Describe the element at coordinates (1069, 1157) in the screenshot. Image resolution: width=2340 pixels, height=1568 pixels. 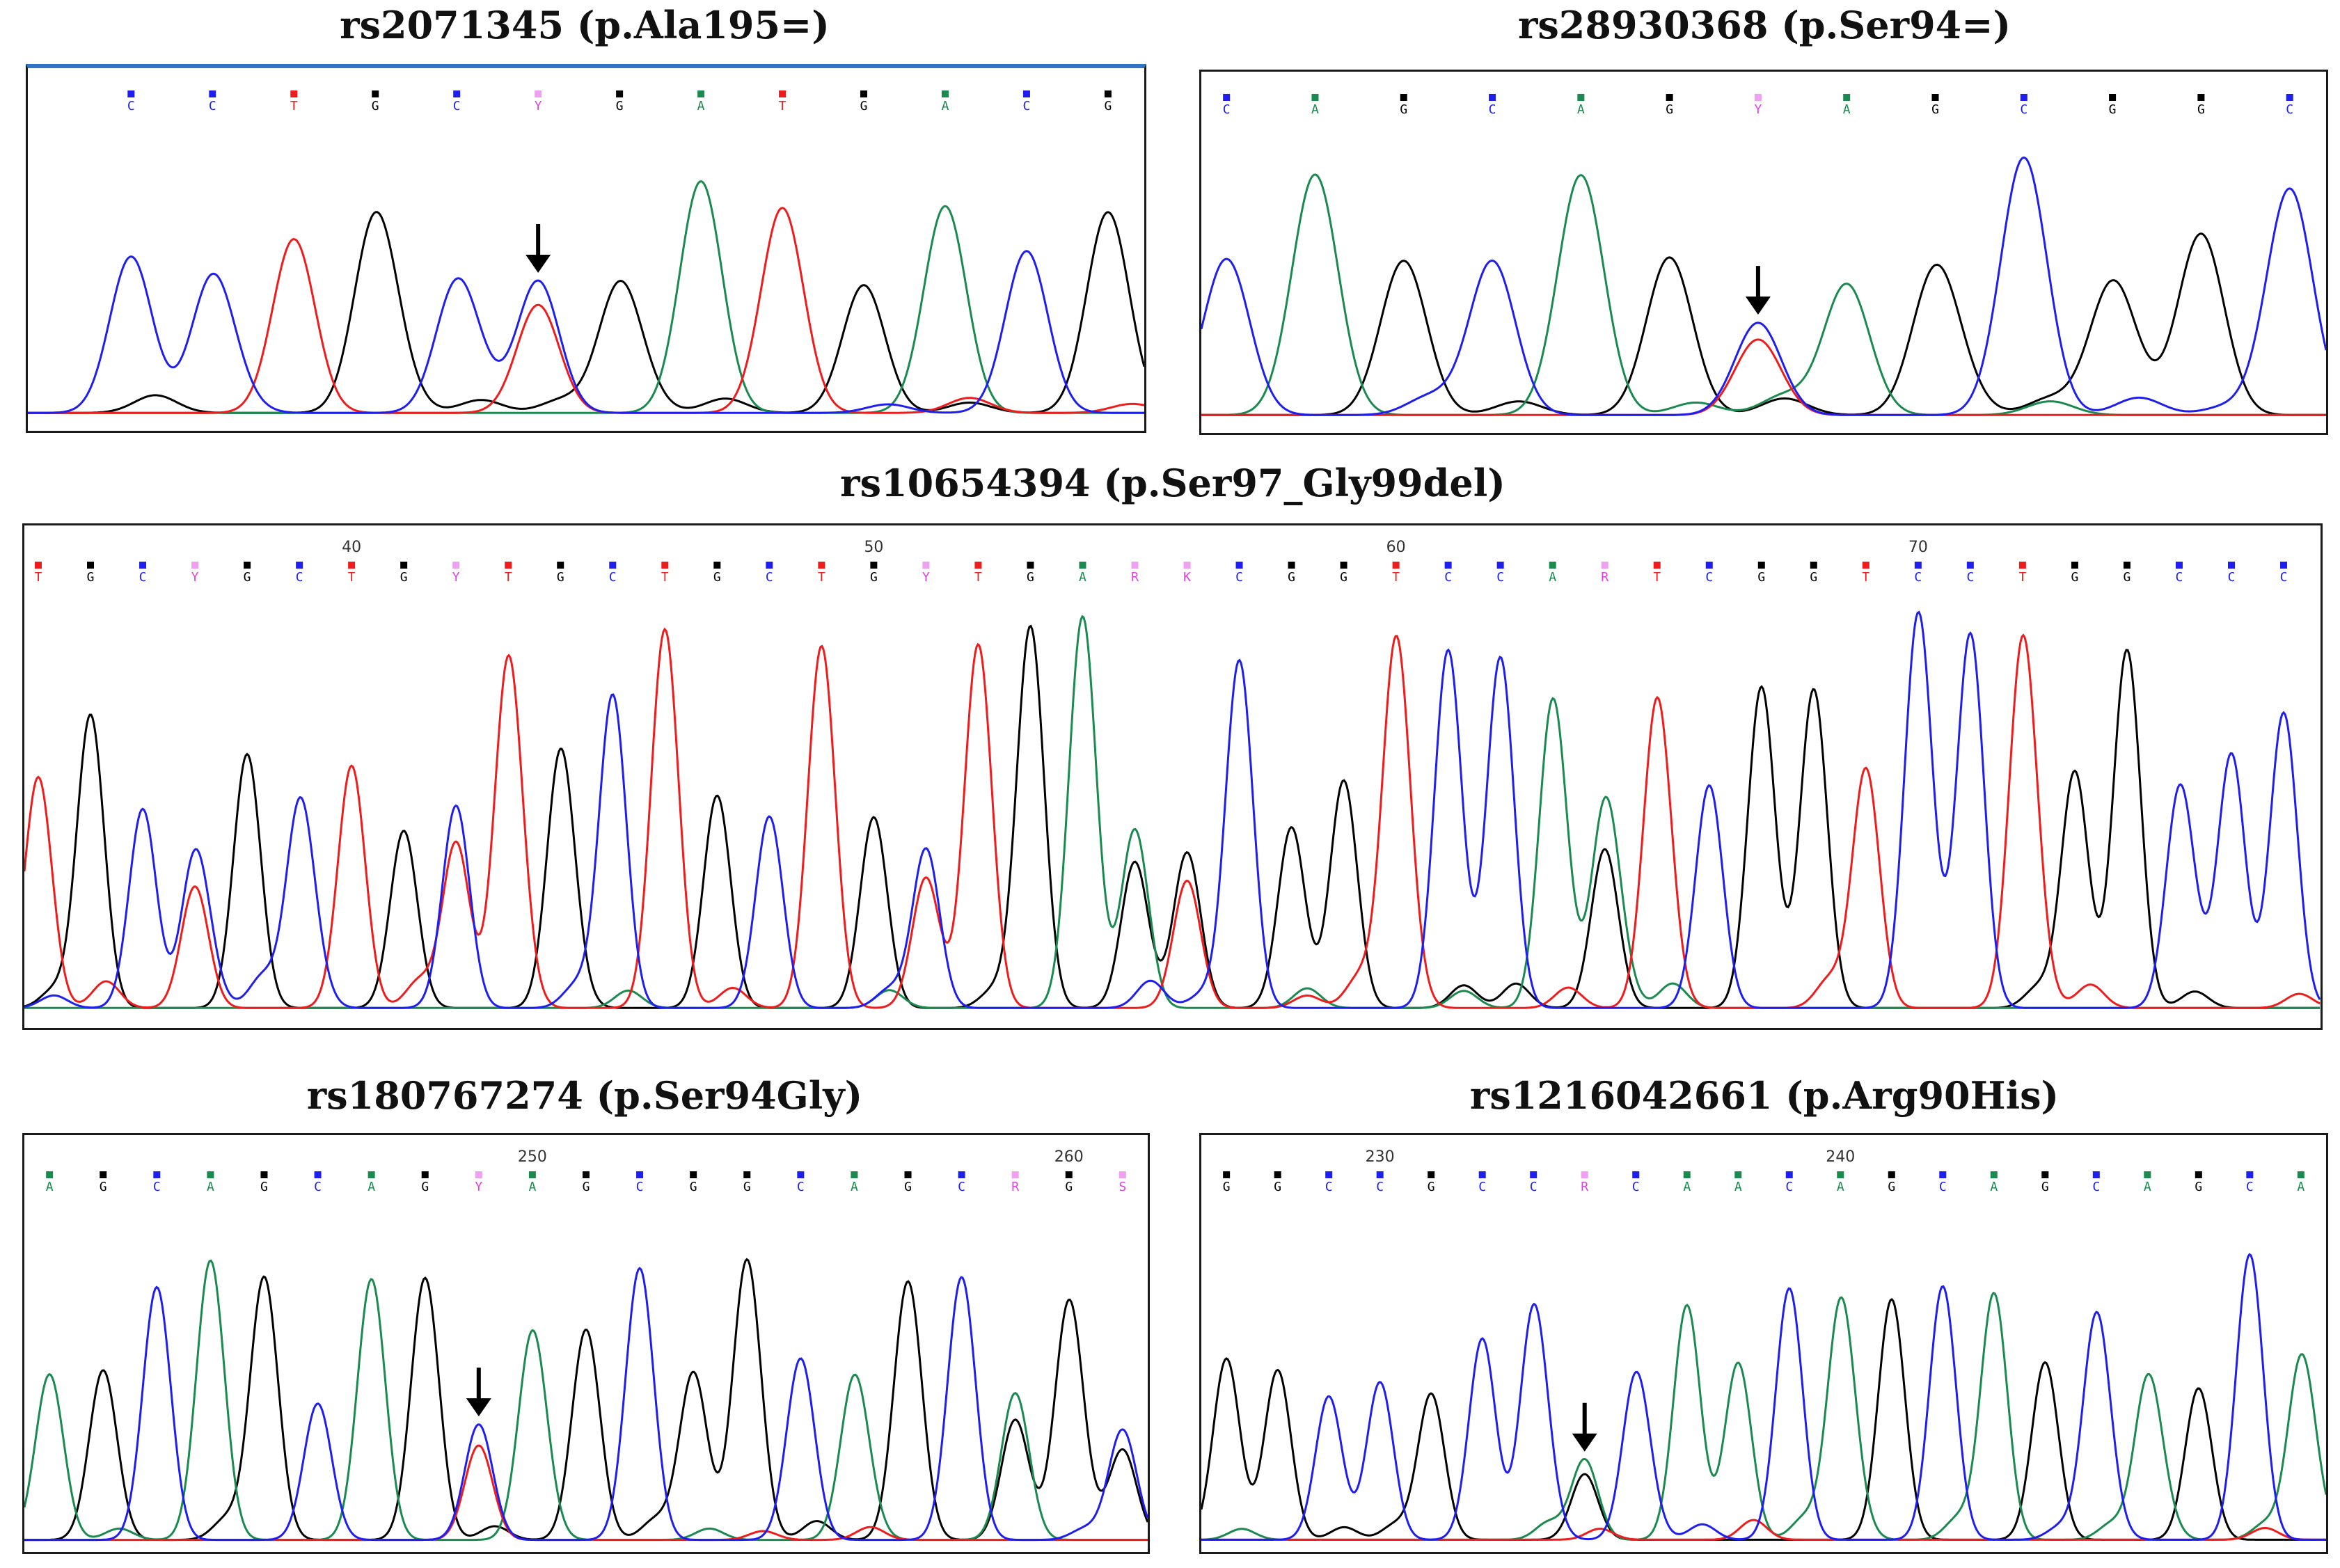
I see `sequence-position-label: 260` at that location.